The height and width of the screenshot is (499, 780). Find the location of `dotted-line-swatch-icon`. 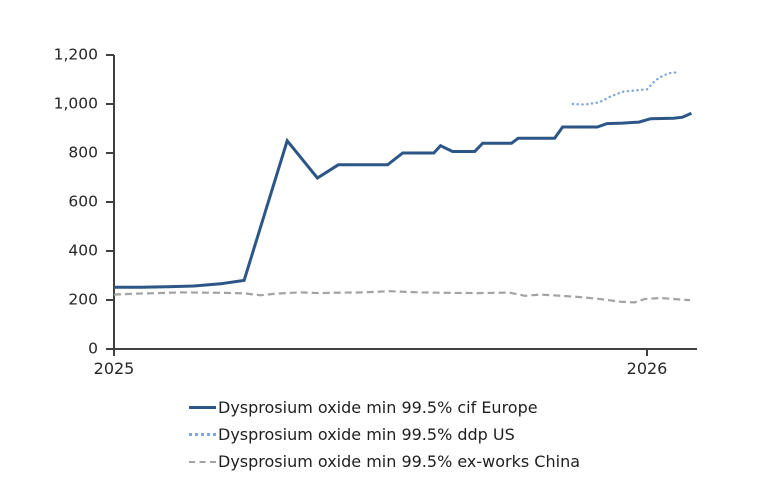

dotted-line-swatch-icon is located at coordinates (202, 434).